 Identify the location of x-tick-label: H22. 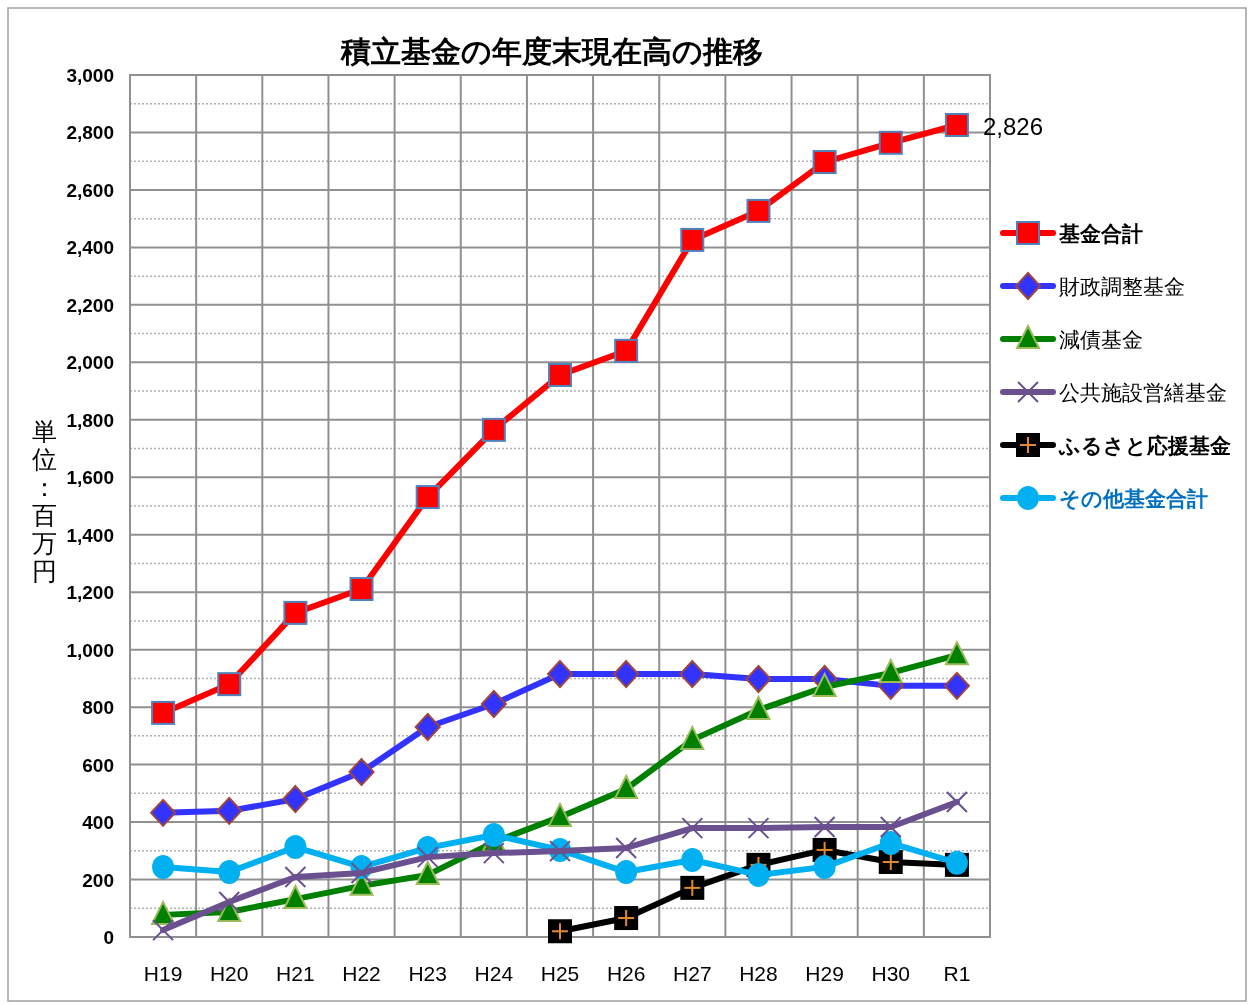
(361, 973).